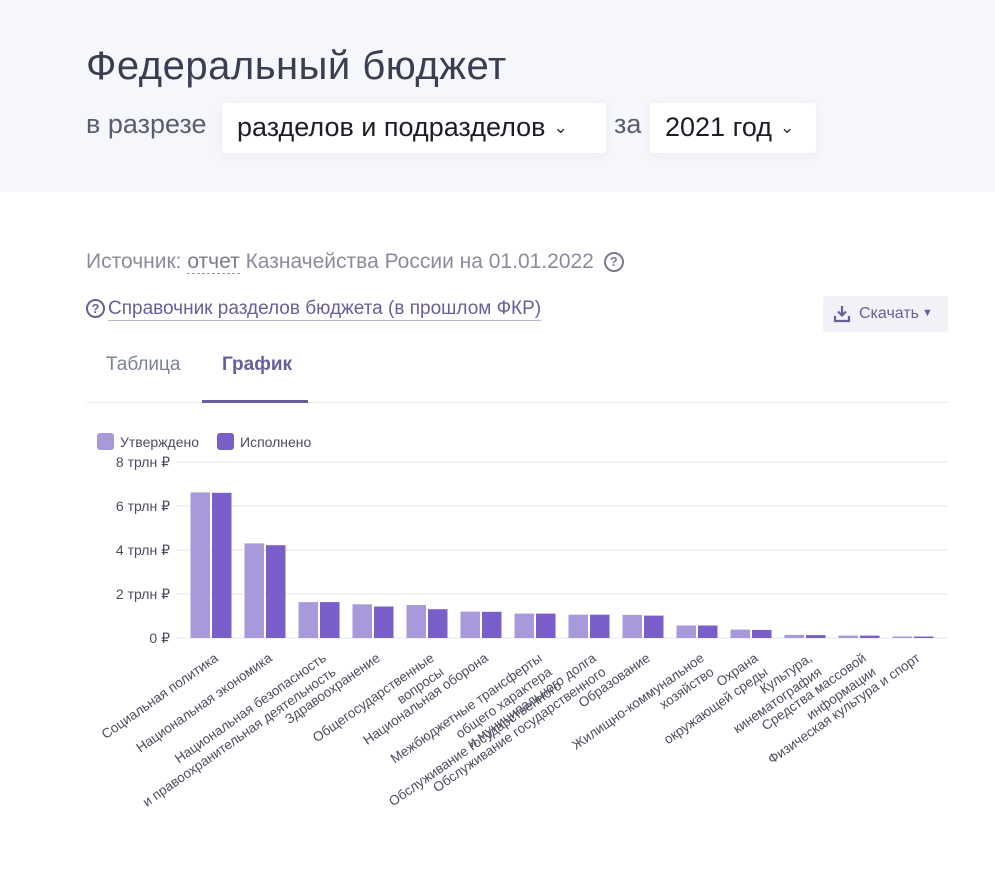 The image size is (995, 872). Describe the element at coordinates (628, 124) in the screenshot. I see `mid-text: за` at that location.